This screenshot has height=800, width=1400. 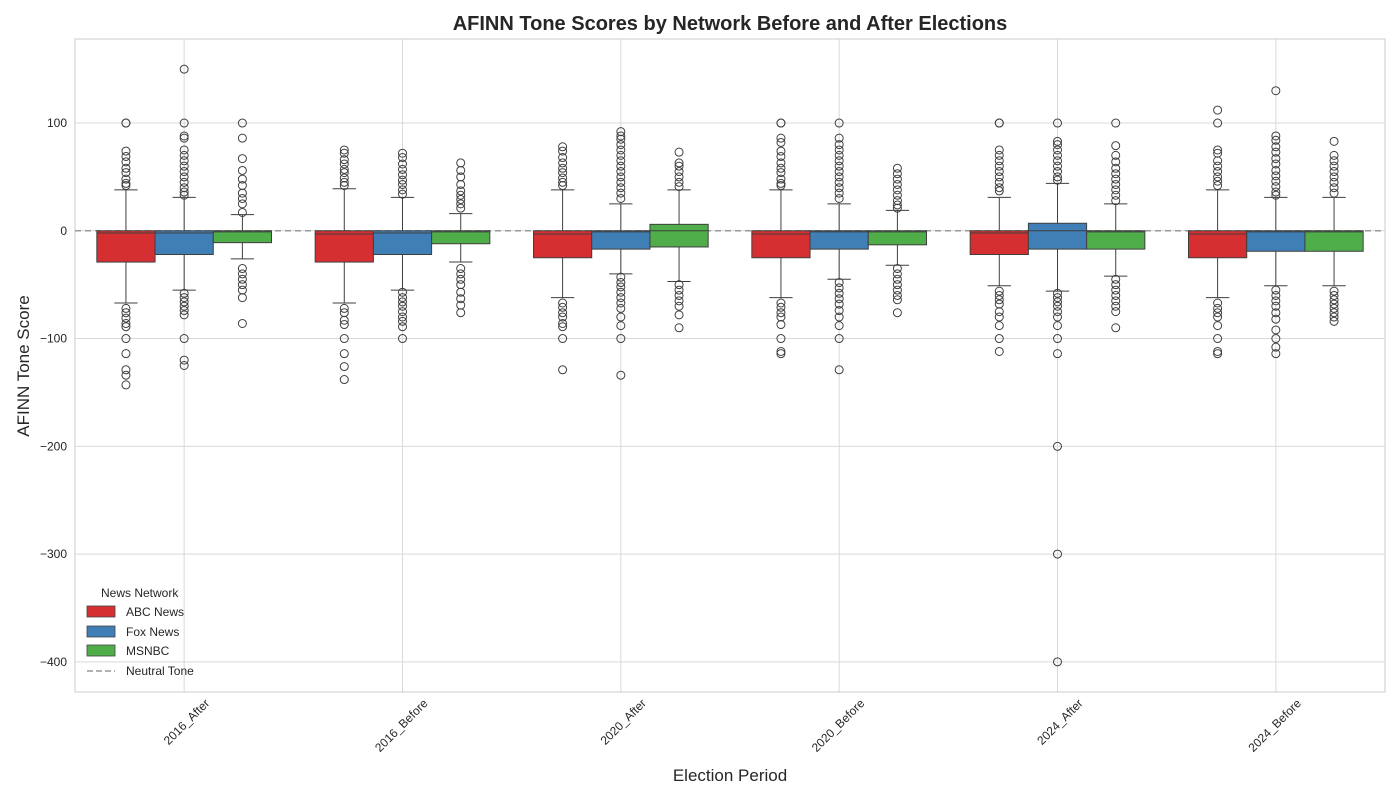 I want to click on box-abc-news-2024-before, so click(x=1218, y=232).